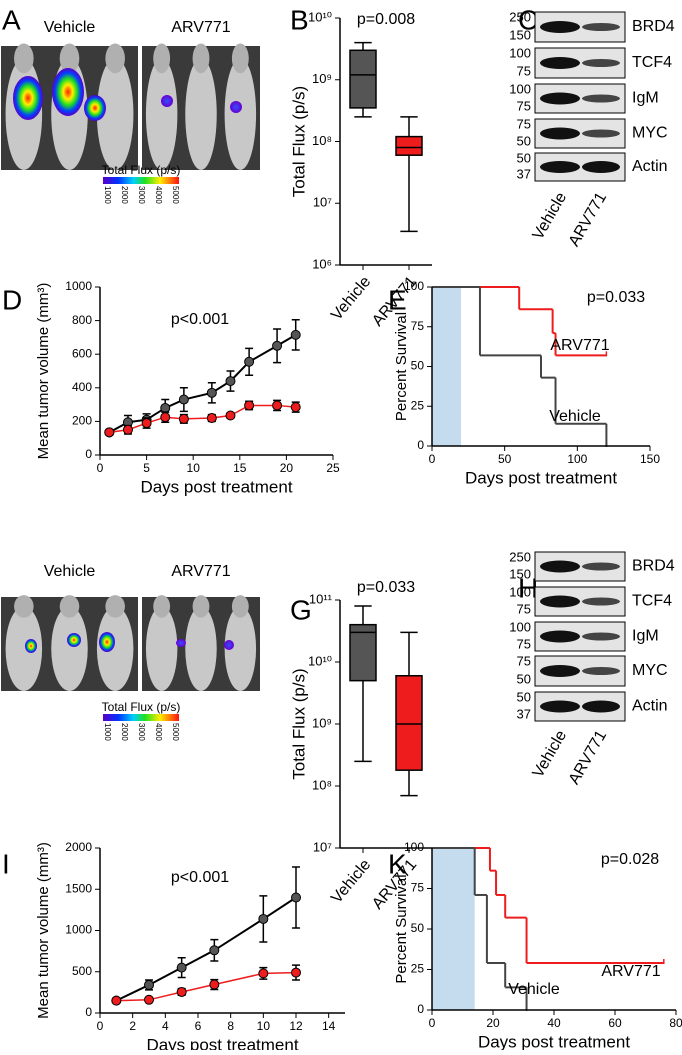 This screenshot has width=682, height=1055. Describe the element at coordinates (524, 713) in the screenshot. I see `mw-marker: 37` at that location.